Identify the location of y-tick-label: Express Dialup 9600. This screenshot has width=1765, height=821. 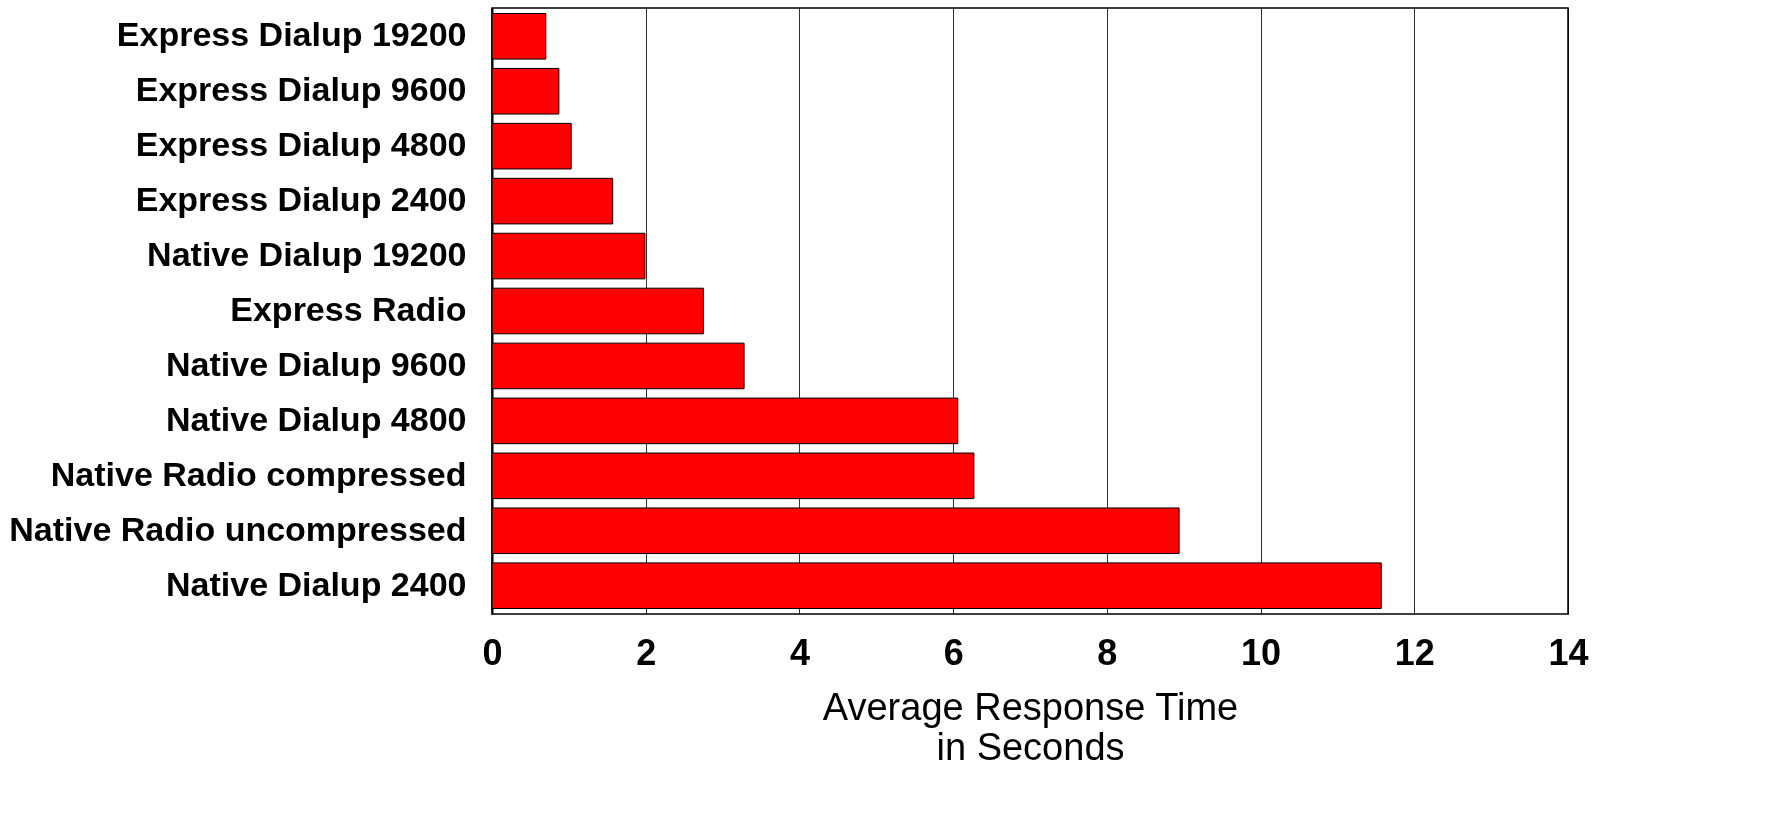
(301, 89).